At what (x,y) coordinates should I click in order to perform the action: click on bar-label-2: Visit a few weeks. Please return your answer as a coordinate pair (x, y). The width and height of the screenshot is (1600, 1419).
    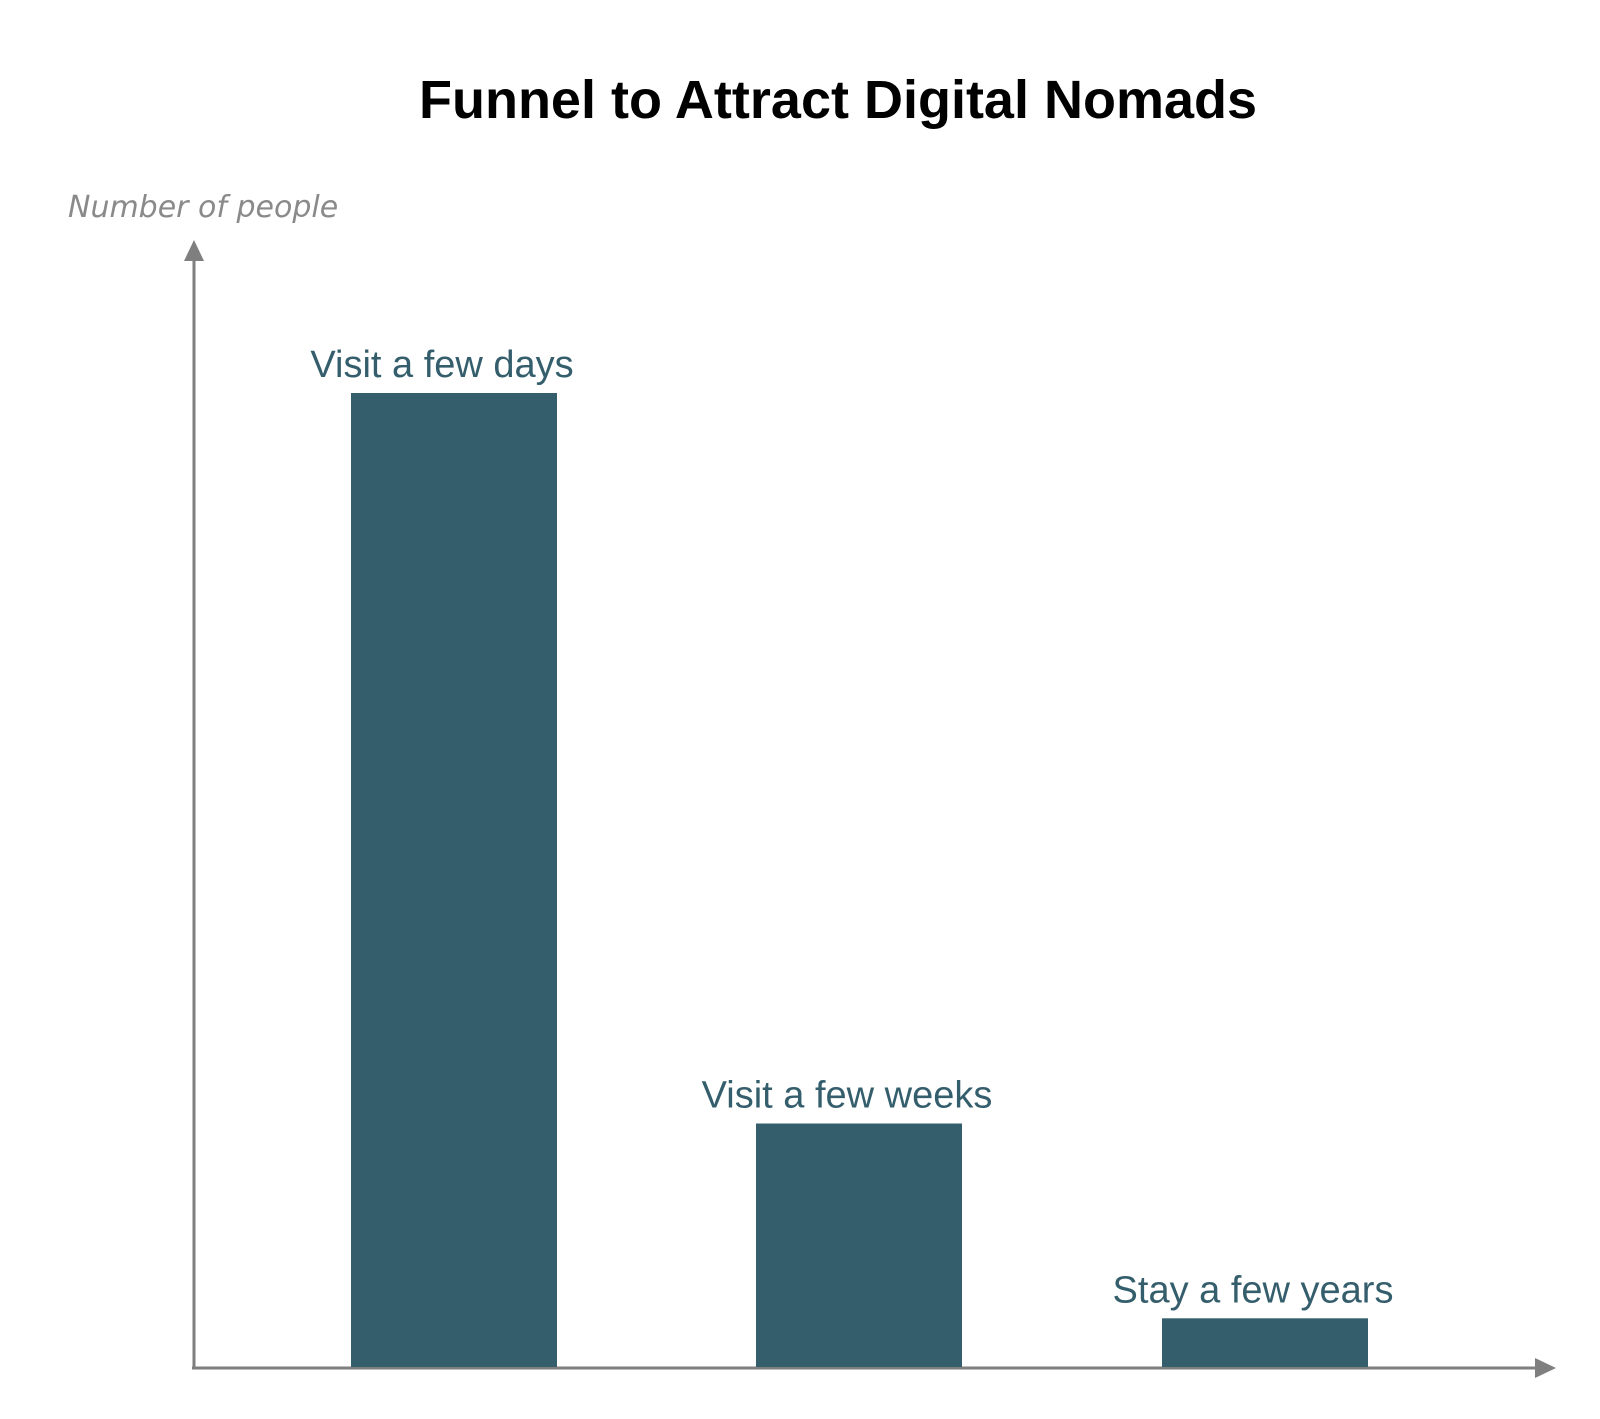
    Looking at the image, I should click on (847, 1096).